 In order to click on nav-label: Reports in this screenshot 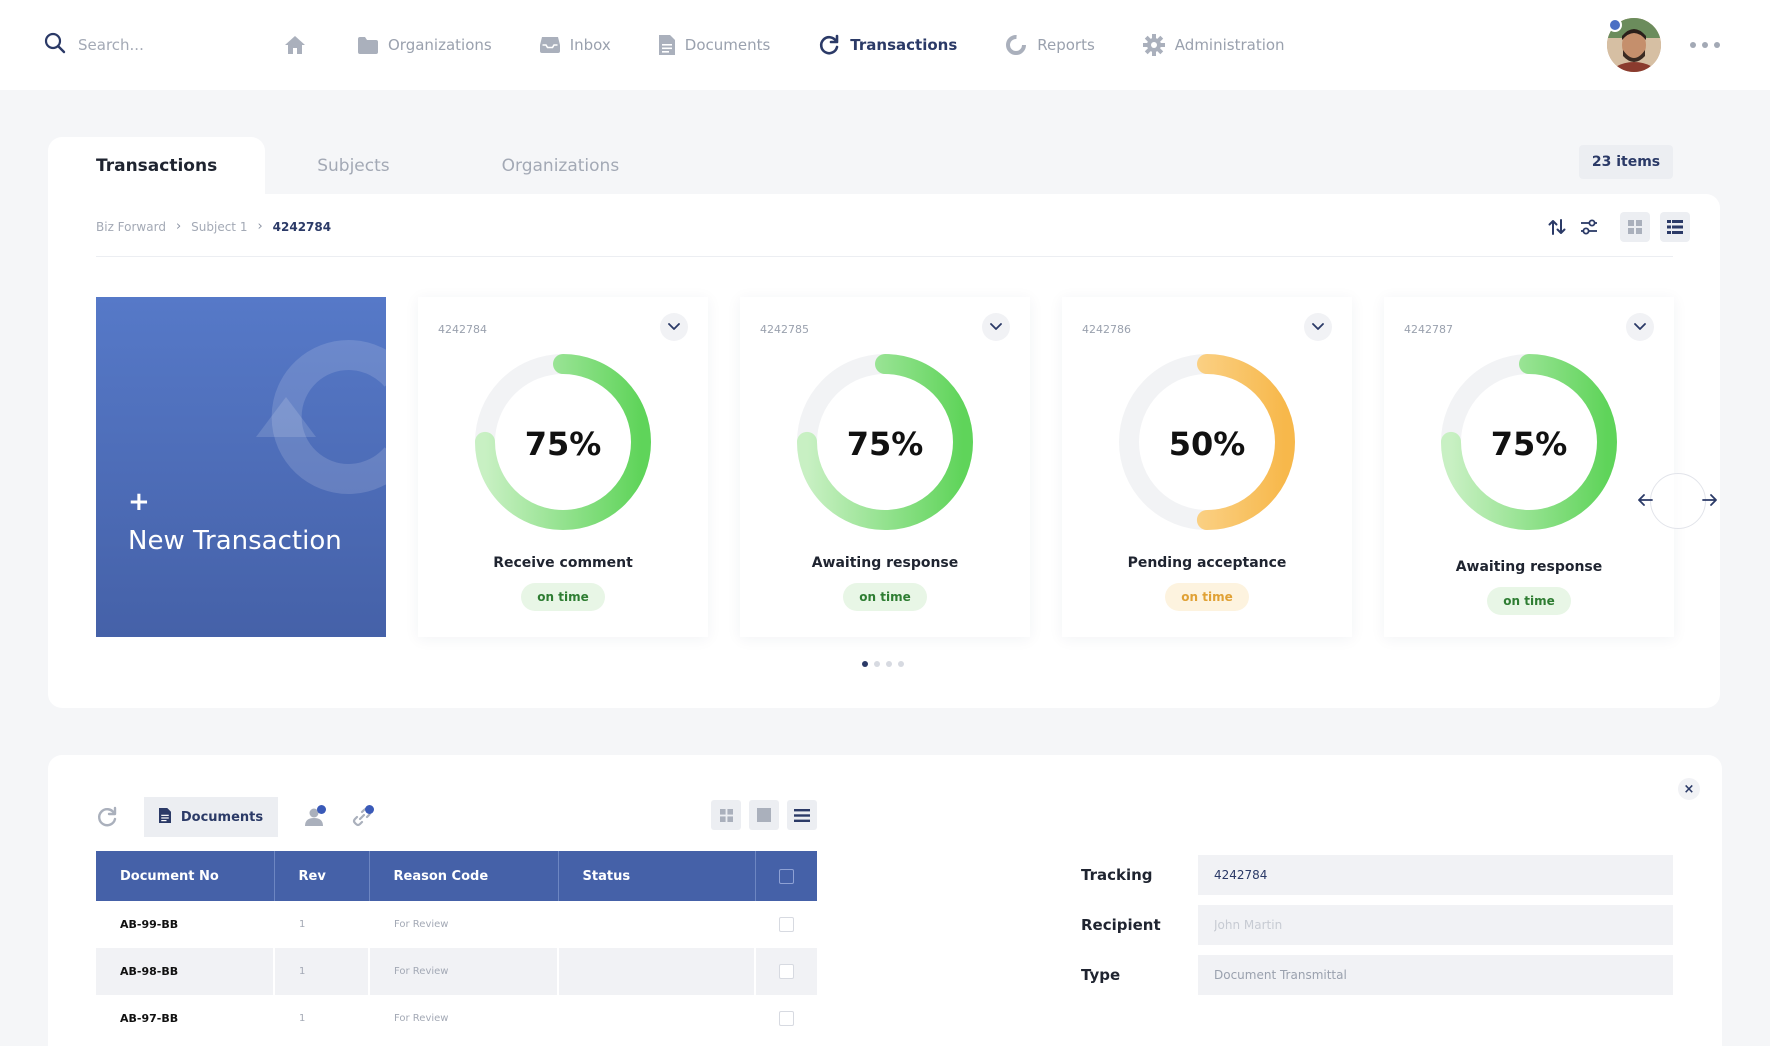, I will do `click(1066, 45)`.